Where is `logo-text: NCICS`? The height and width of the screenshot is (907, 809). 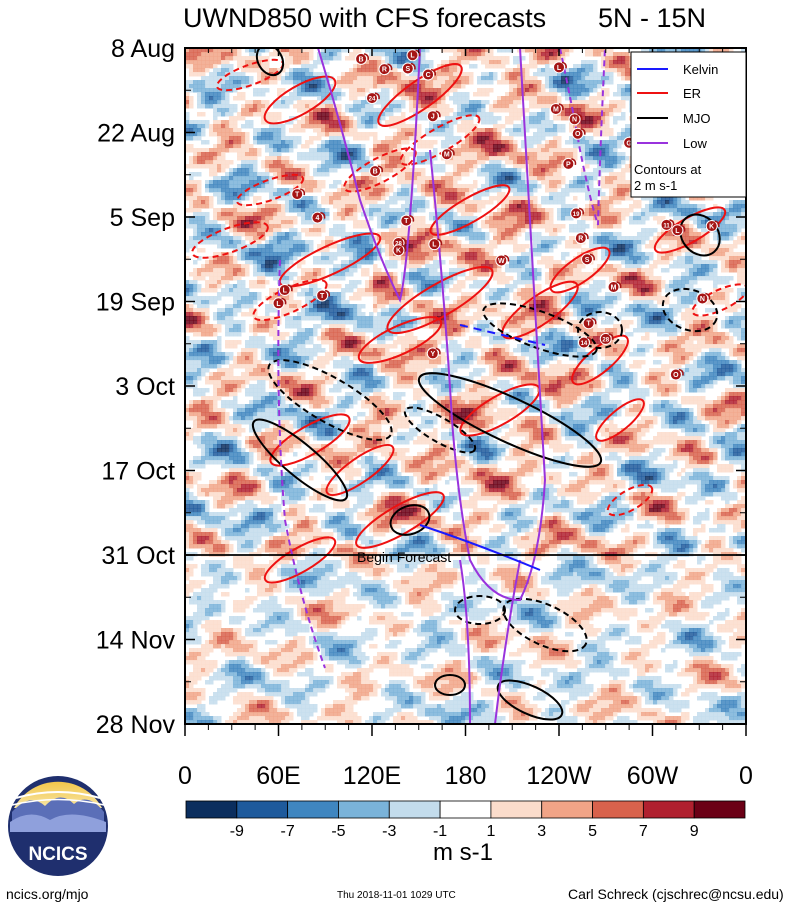
logo-text: NCICS is located at coordinates (57, 854).